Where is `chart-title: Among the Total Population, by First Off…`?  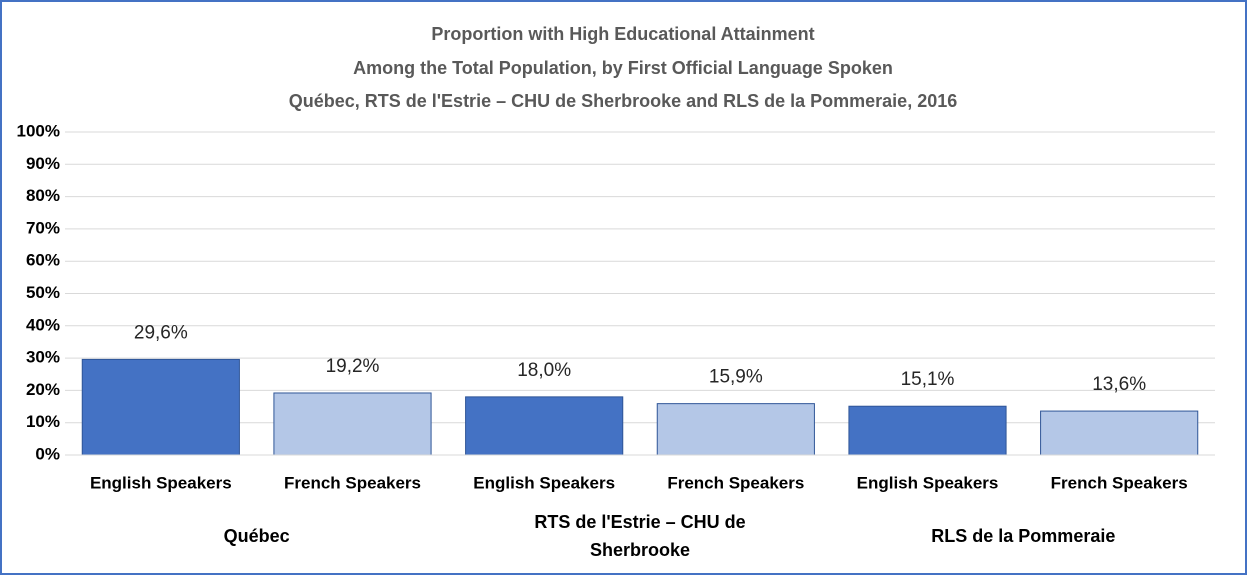
chart-title: Among the Total Population, by First Off… is located at coordinates (623, 68).